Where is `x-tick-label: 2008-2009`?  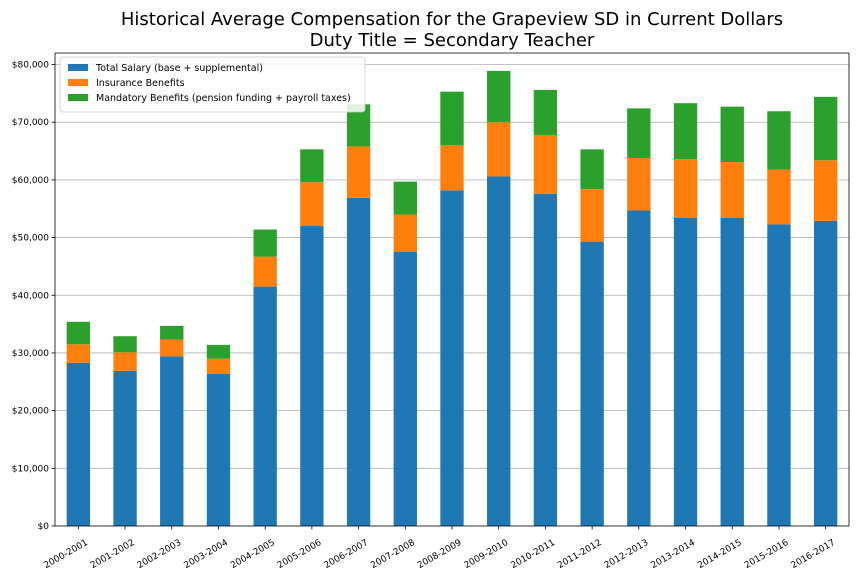 x-tick-label: 2008-2009 is located at coordinates (440, 554).